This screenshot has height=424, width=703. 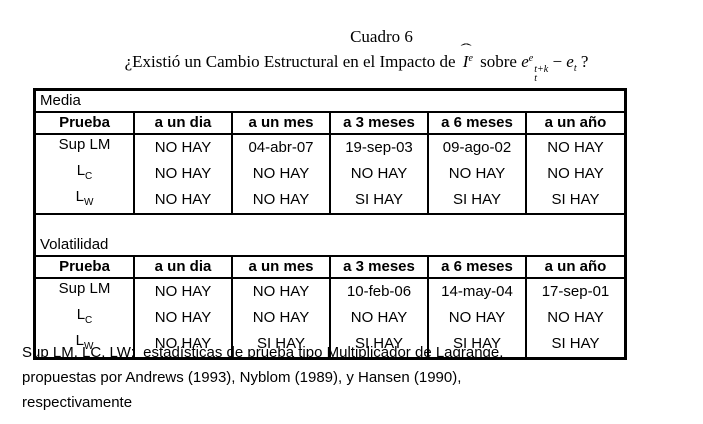 I want to click on subtitle-question-mark: ?, so click(x=582, y=61).